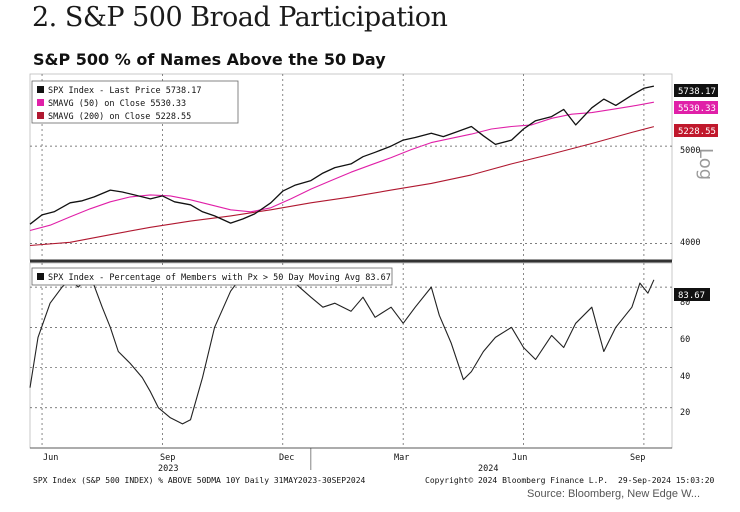 The height and width of the screenshot is (512, 740). What do you see at coordinates (240, 17) in the screenshot?
I see `page-heading: 2. S&P 500 Broad Participation` at bounding box center [240, 17].